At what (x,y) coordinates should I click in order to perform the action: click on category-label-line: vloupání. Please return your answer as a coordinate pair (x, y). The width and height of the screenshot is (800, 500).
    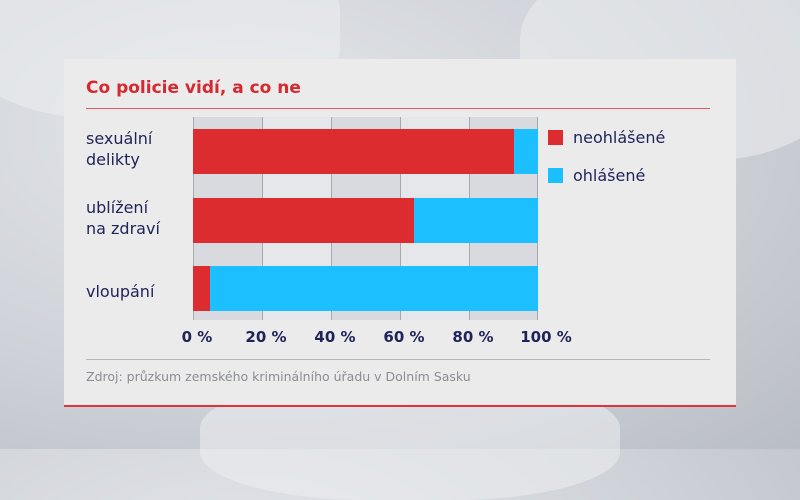
    Looking at the image, I should click on (120, 291).